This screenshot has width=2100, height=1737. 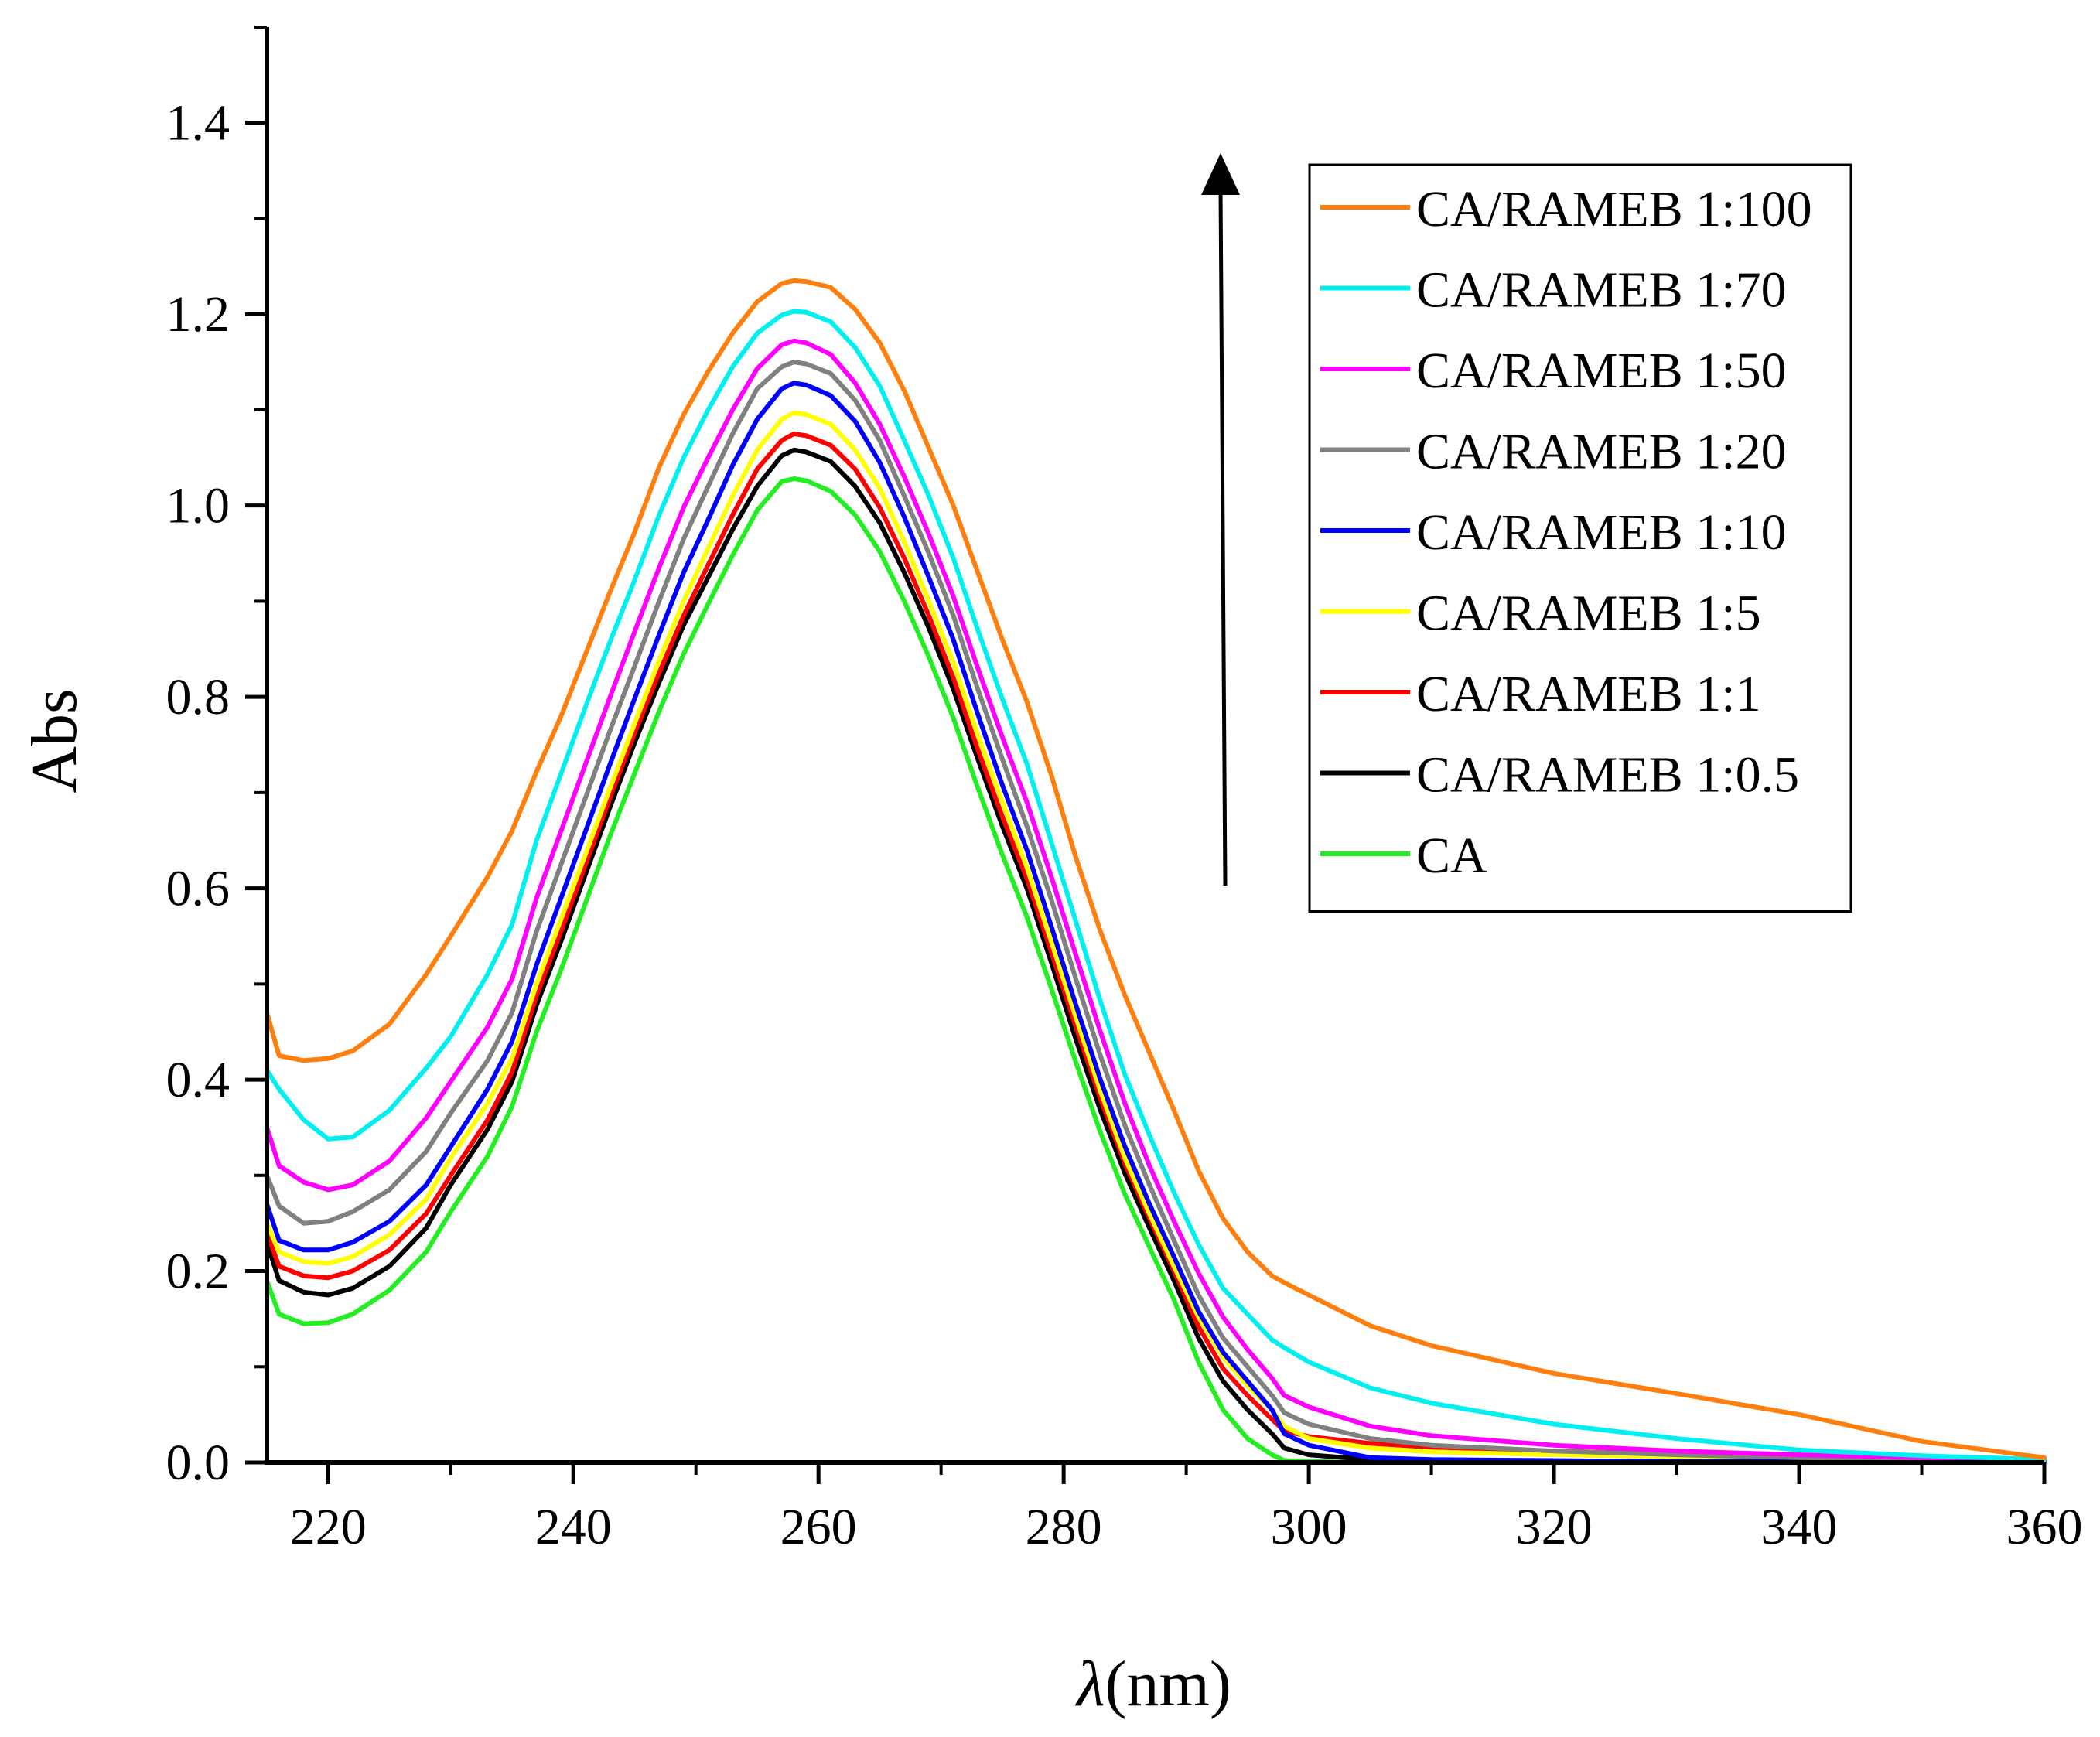 What do you see at coordinates (198, 506) in the screenshot?
I see `y-tick-label: 1.0` at bounding box center [198, 506].